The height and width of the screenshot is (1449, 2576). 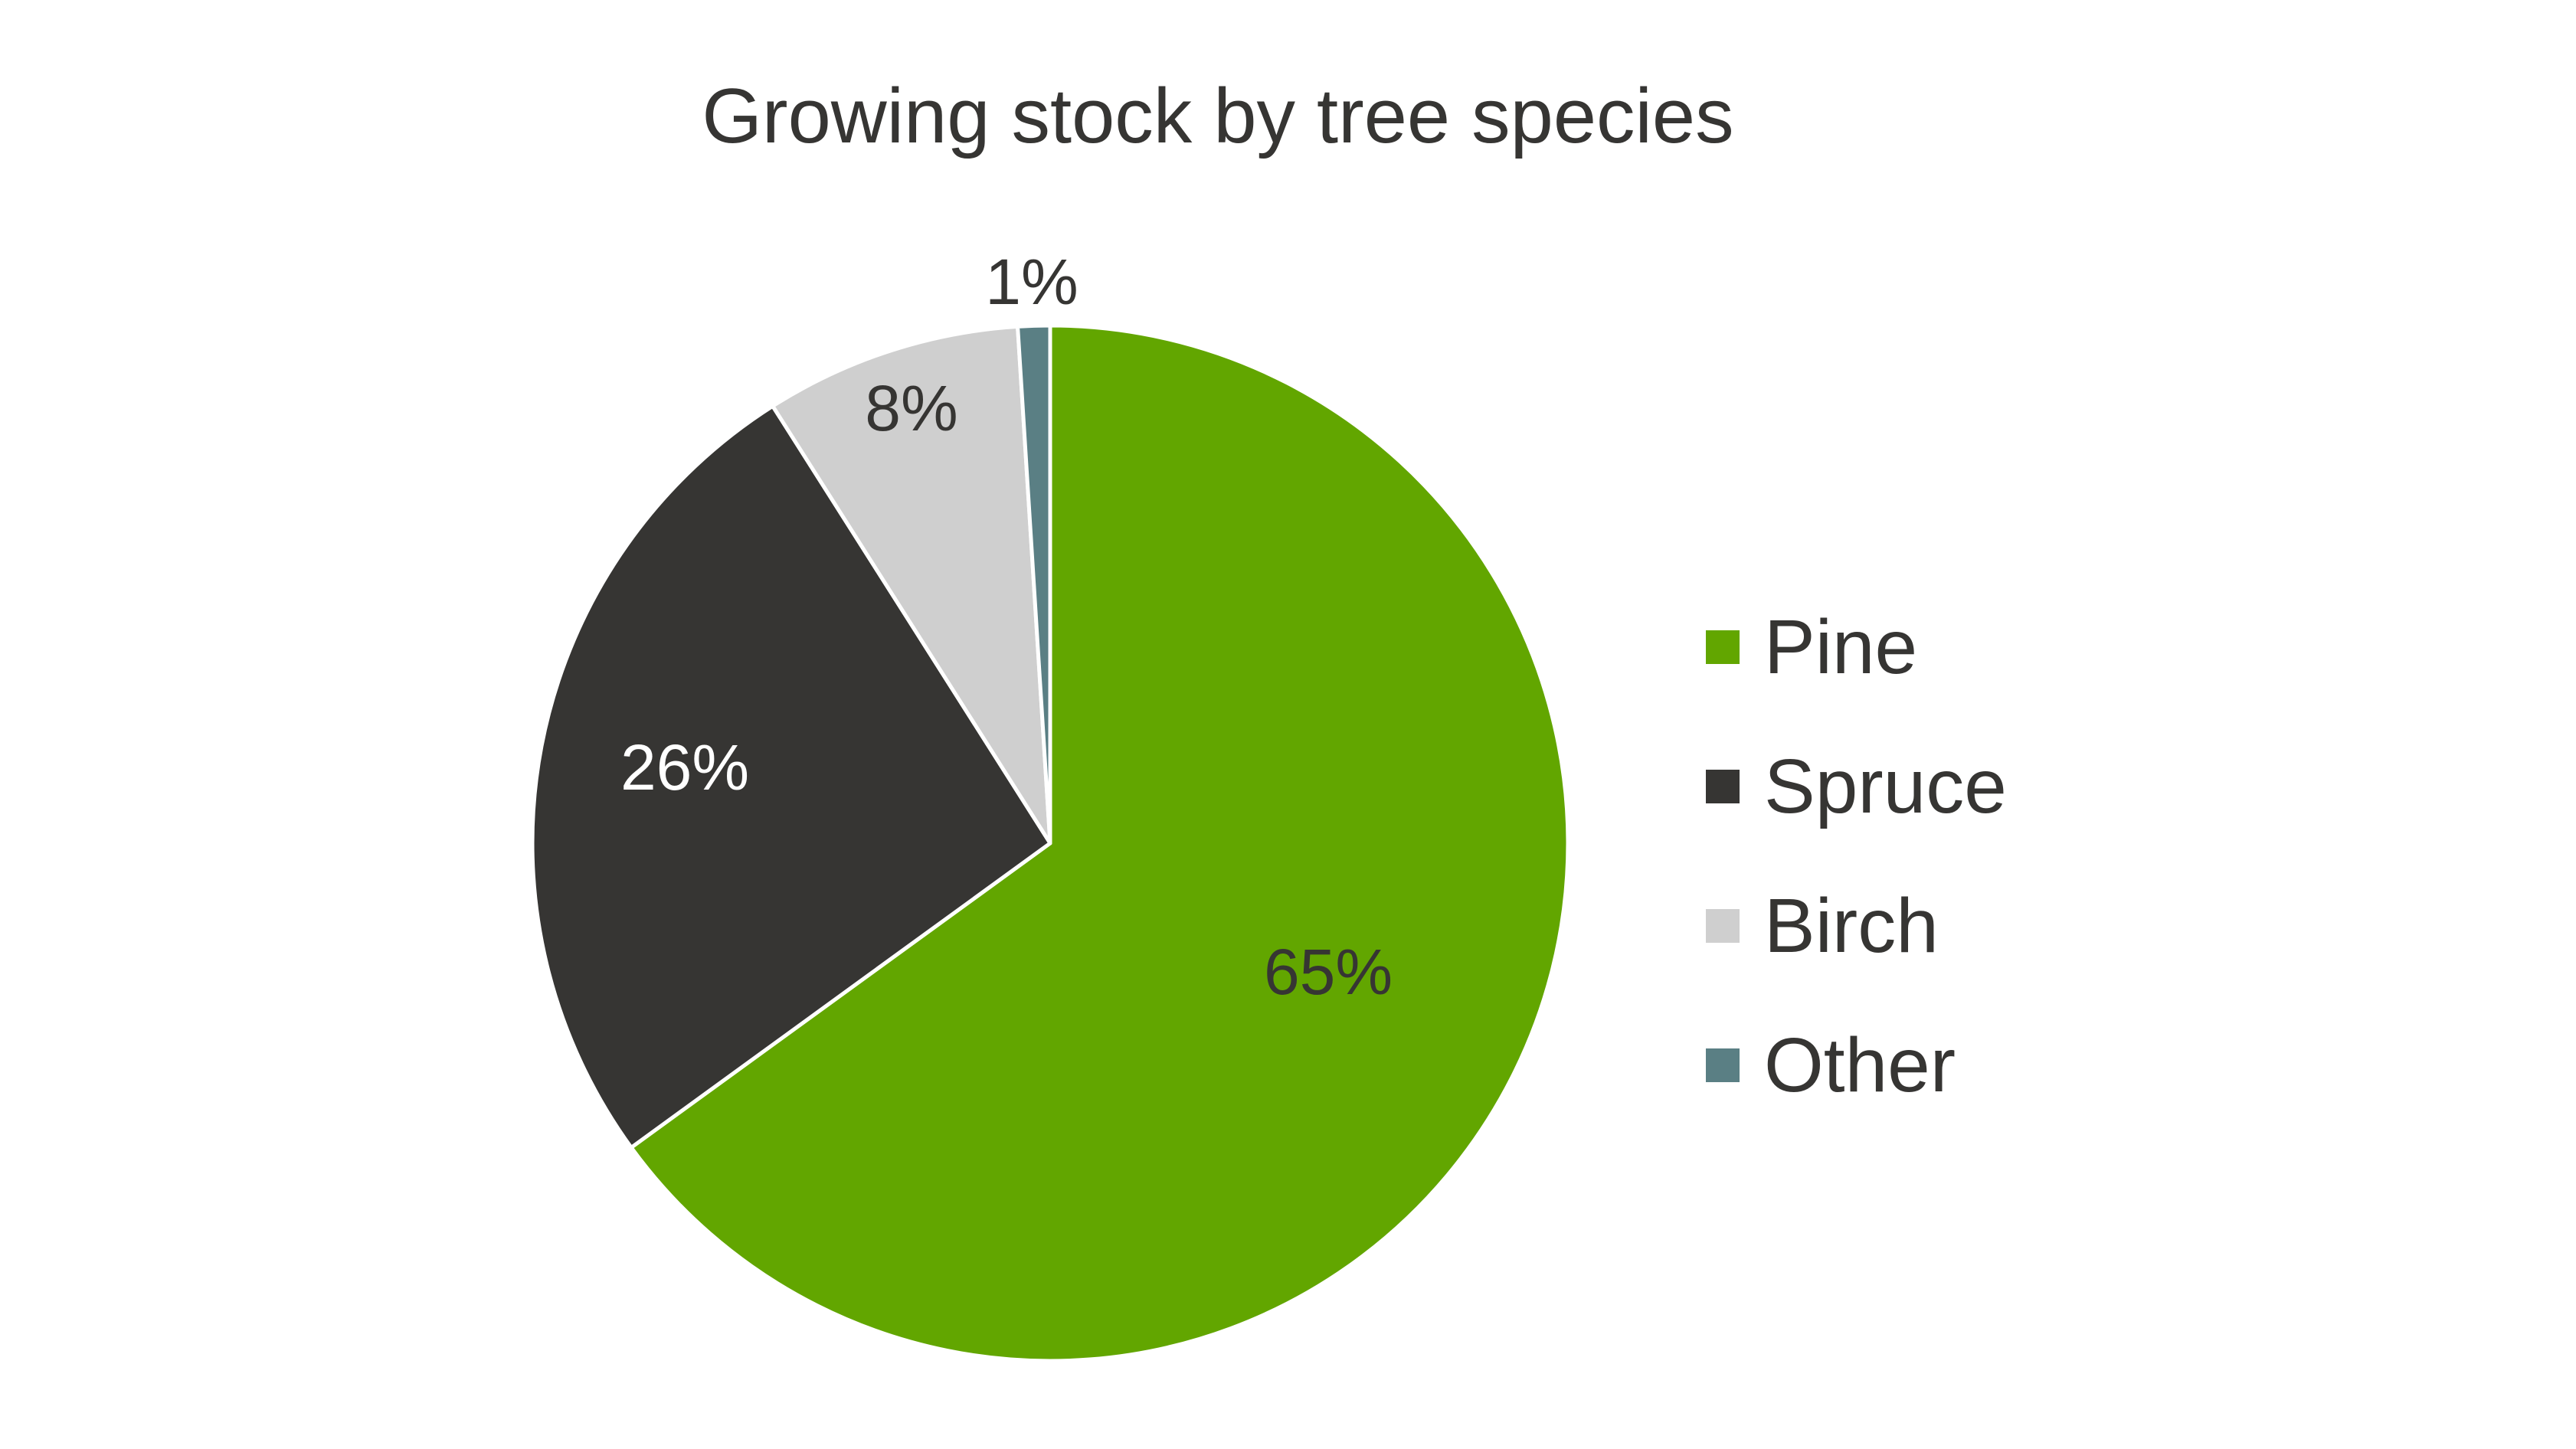 I want to click on legend-label: Pine, so click(x=1841, y=647).